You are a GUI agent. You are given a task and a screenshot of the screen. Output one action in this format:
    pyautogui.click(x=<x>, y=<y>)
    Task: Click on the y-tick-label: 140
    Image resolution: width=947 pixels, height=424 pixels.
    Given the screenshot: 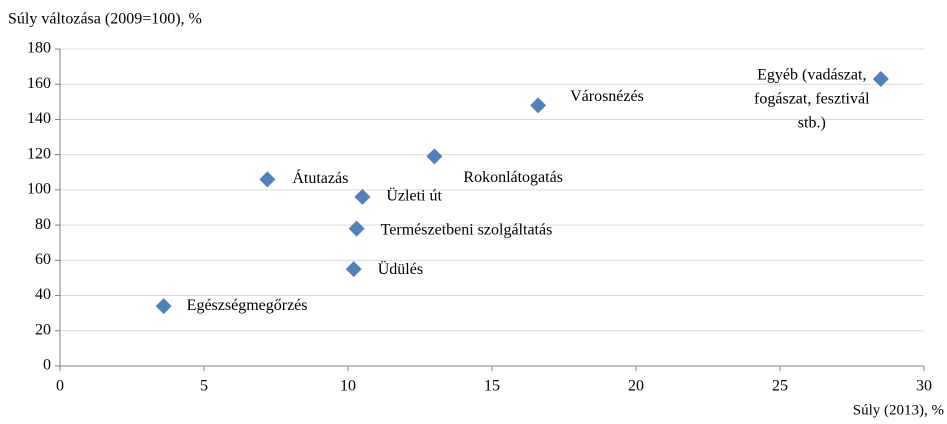 What is the action you would take?
    pyautogui.click(x=39, y=118)
    